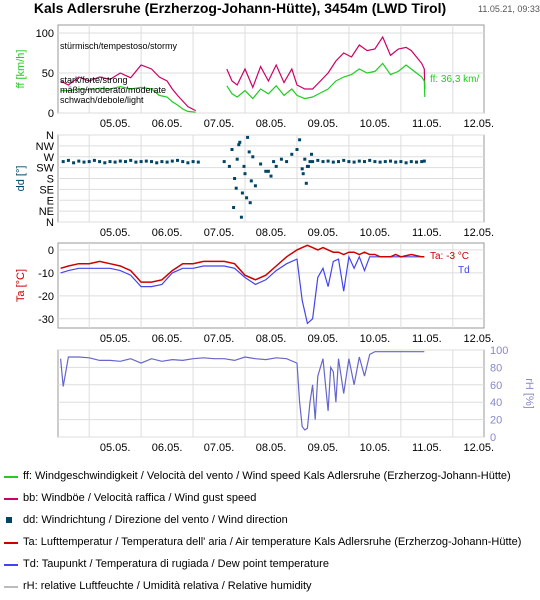 This screenshot has width=540, height=600. What do you see at coordinates (271, 339) in the screenshot?
I see `x-tick-label-temp: 08.05.` at bounding box center [271, 339].